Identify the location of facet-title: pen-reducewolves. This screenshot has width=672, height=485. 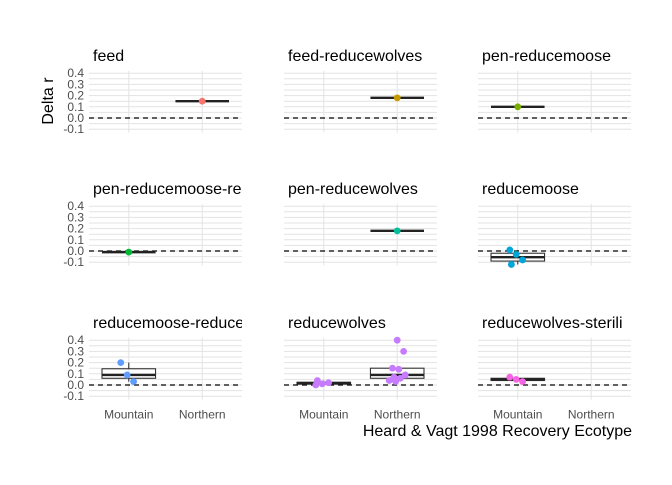
(353, 189).